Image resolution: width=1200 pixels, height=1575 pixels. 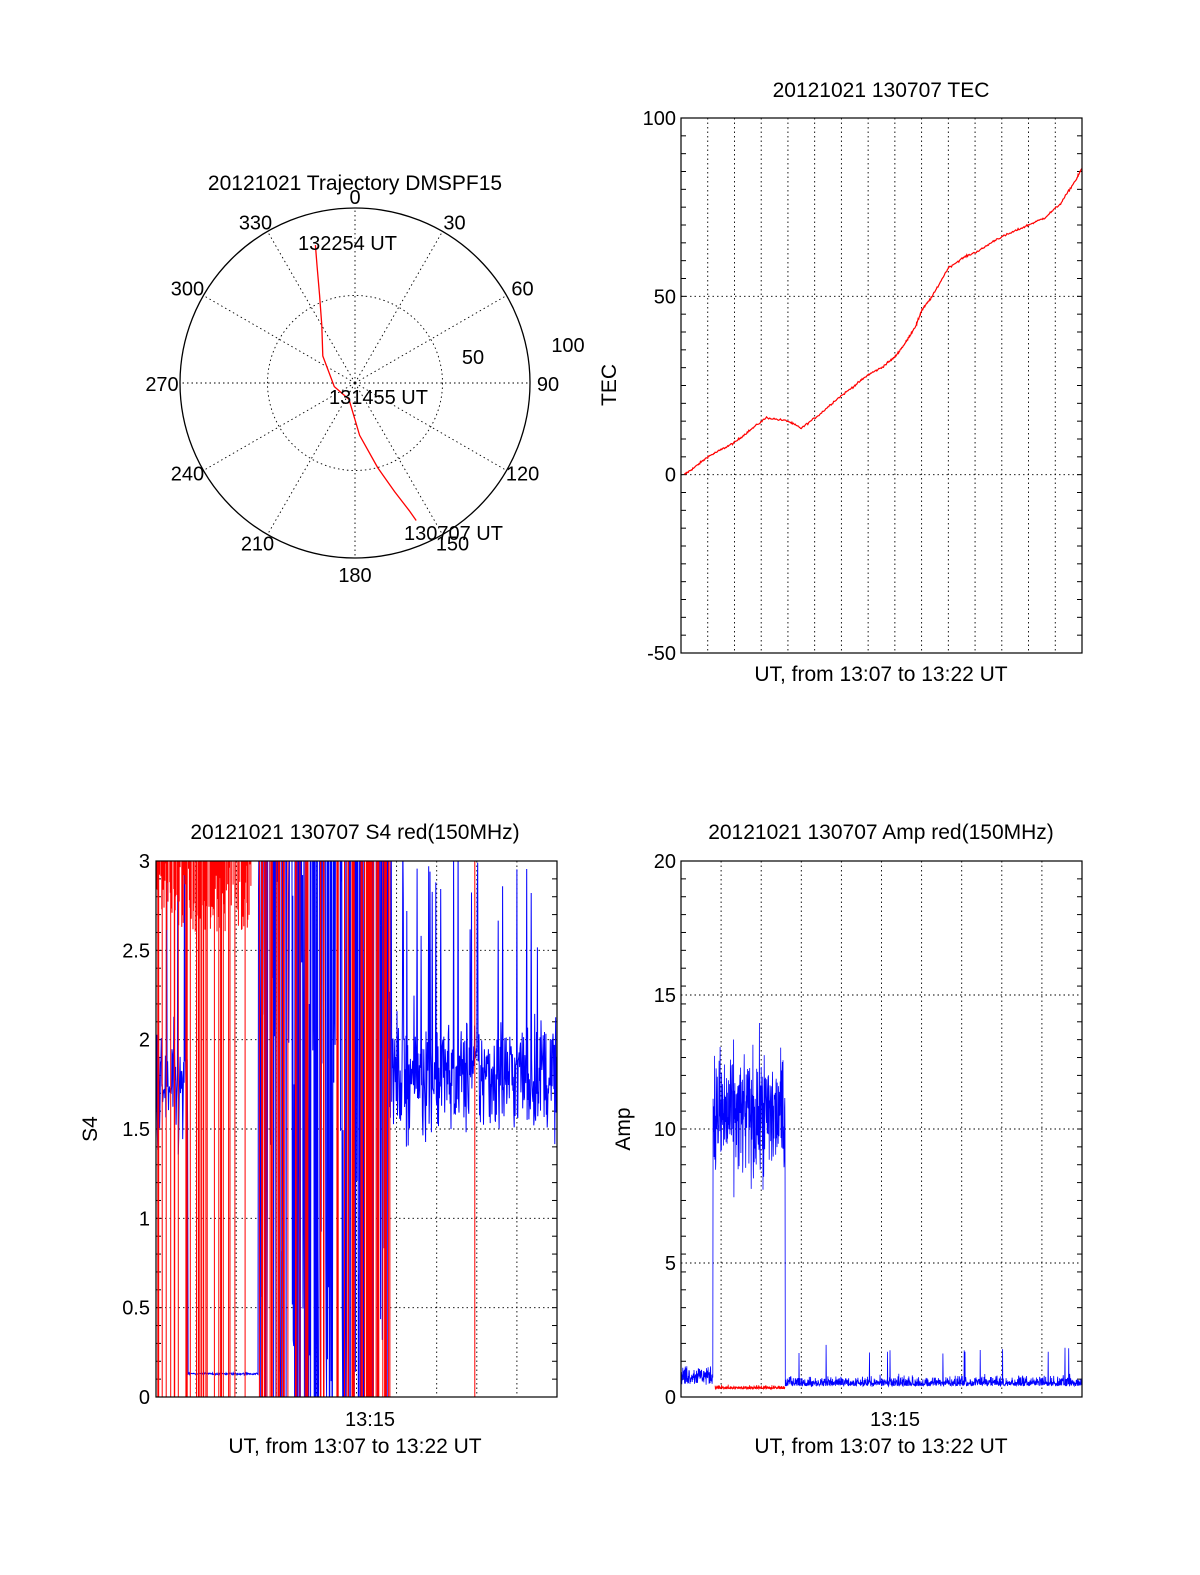 I want to click on polar-trajectory-path, so click(x=365, y=383).